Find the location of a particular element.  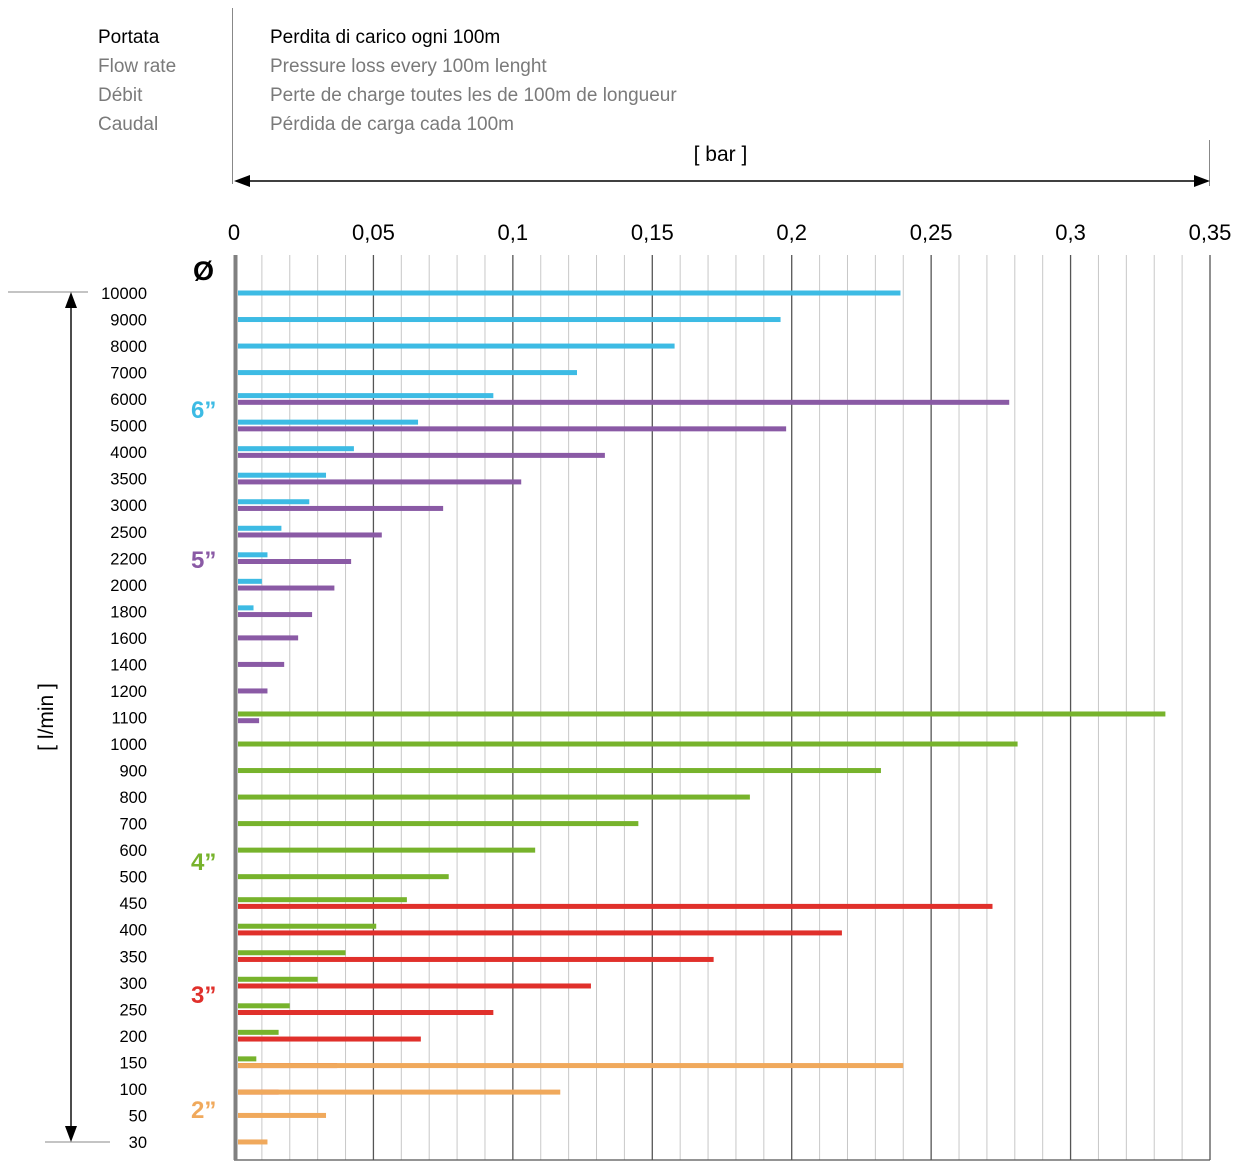

x-tick-label: 0,2 is located at coordinates (791, 232).